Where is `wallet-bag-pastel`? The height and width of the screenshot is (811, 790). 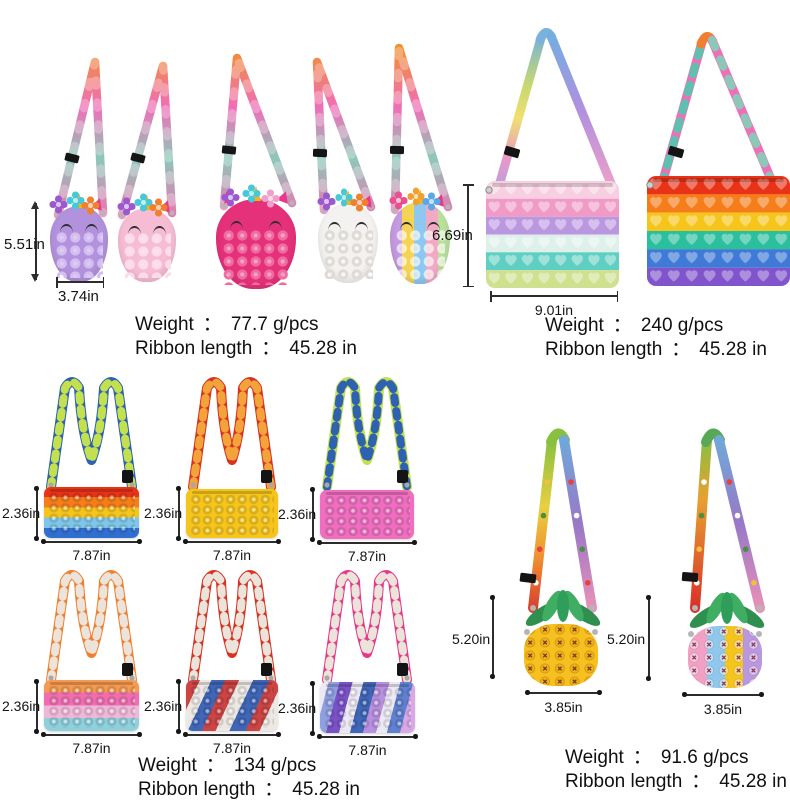
wallet-bag-pastel is located at coordinates (91, 705).